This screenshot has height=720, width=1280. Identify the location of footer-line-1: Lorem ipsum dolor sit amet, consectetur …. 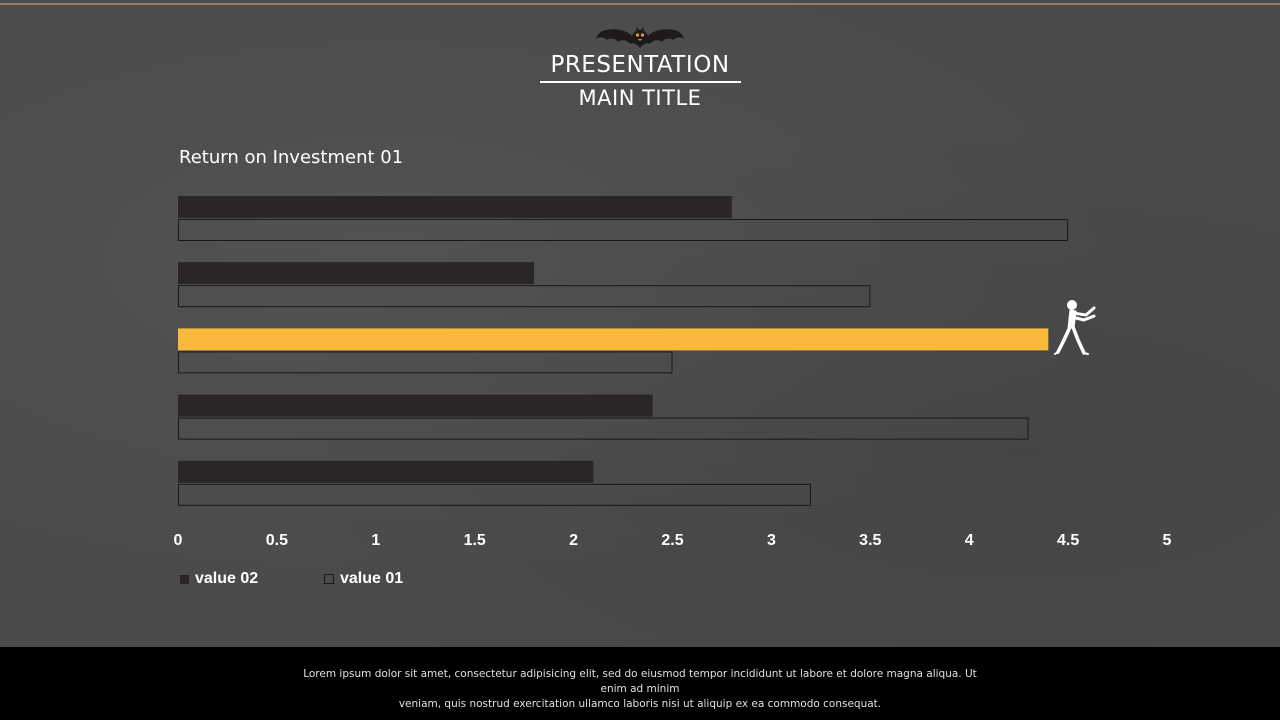
(640, 681).